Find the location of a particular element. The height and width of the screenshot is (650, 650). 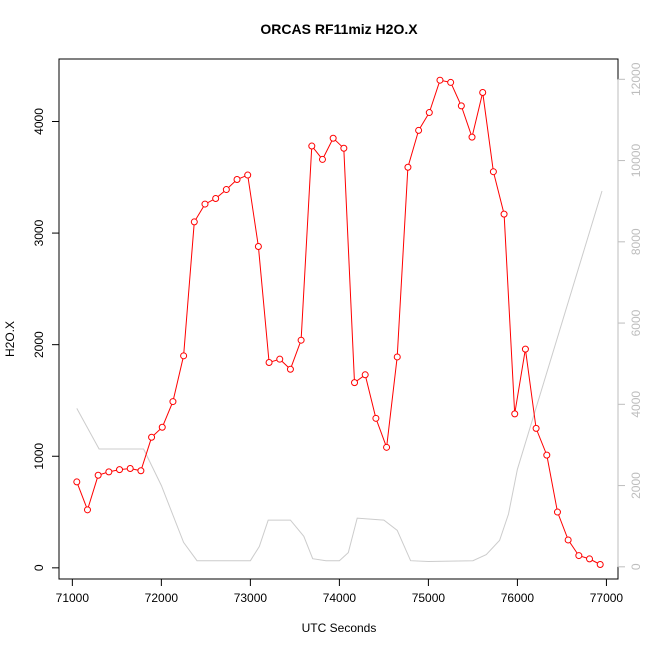

x-tick-label: 73000 is located at coordinates (251, 598).